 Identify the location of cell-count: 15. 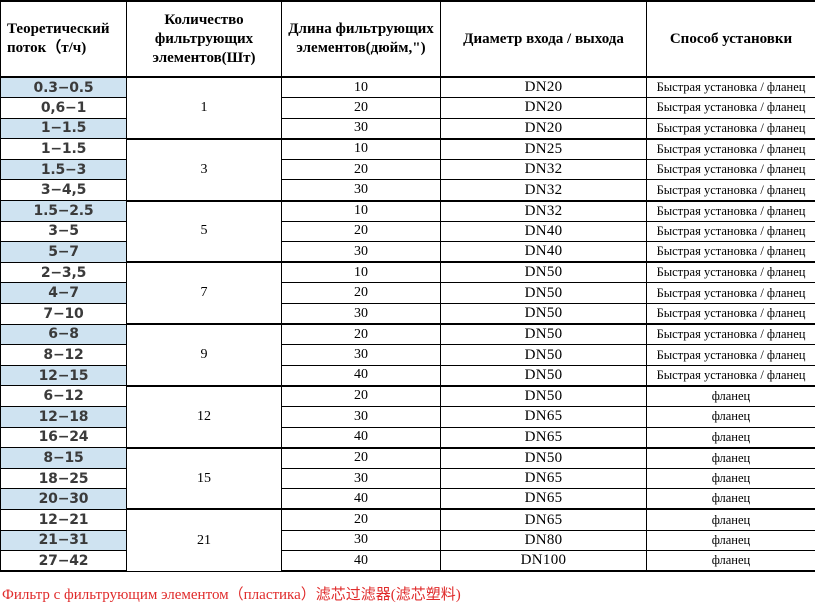
(204, 478).